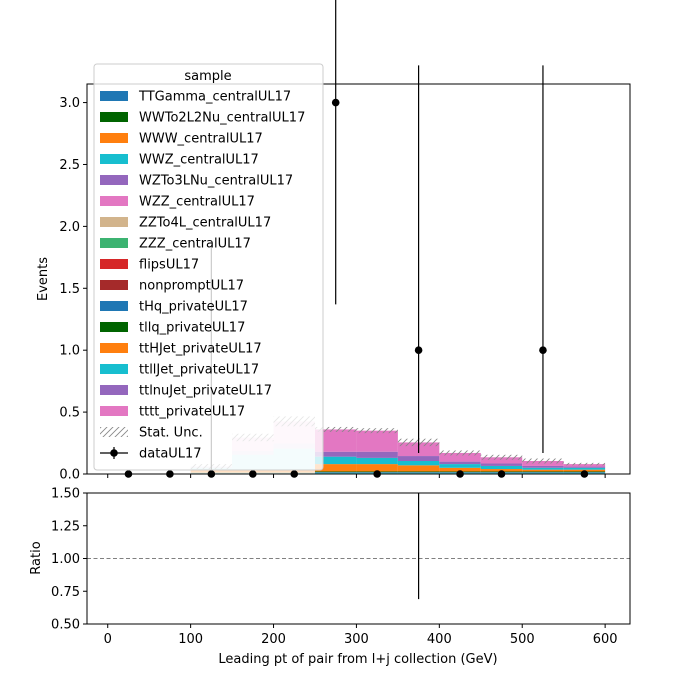 This screenshot has width=700, height=700. What do you see at coordinates (114, 96) in the screenshot?
I see `legend-swatch-TTGamma_centralUL17` at bounding box center [114, 96].